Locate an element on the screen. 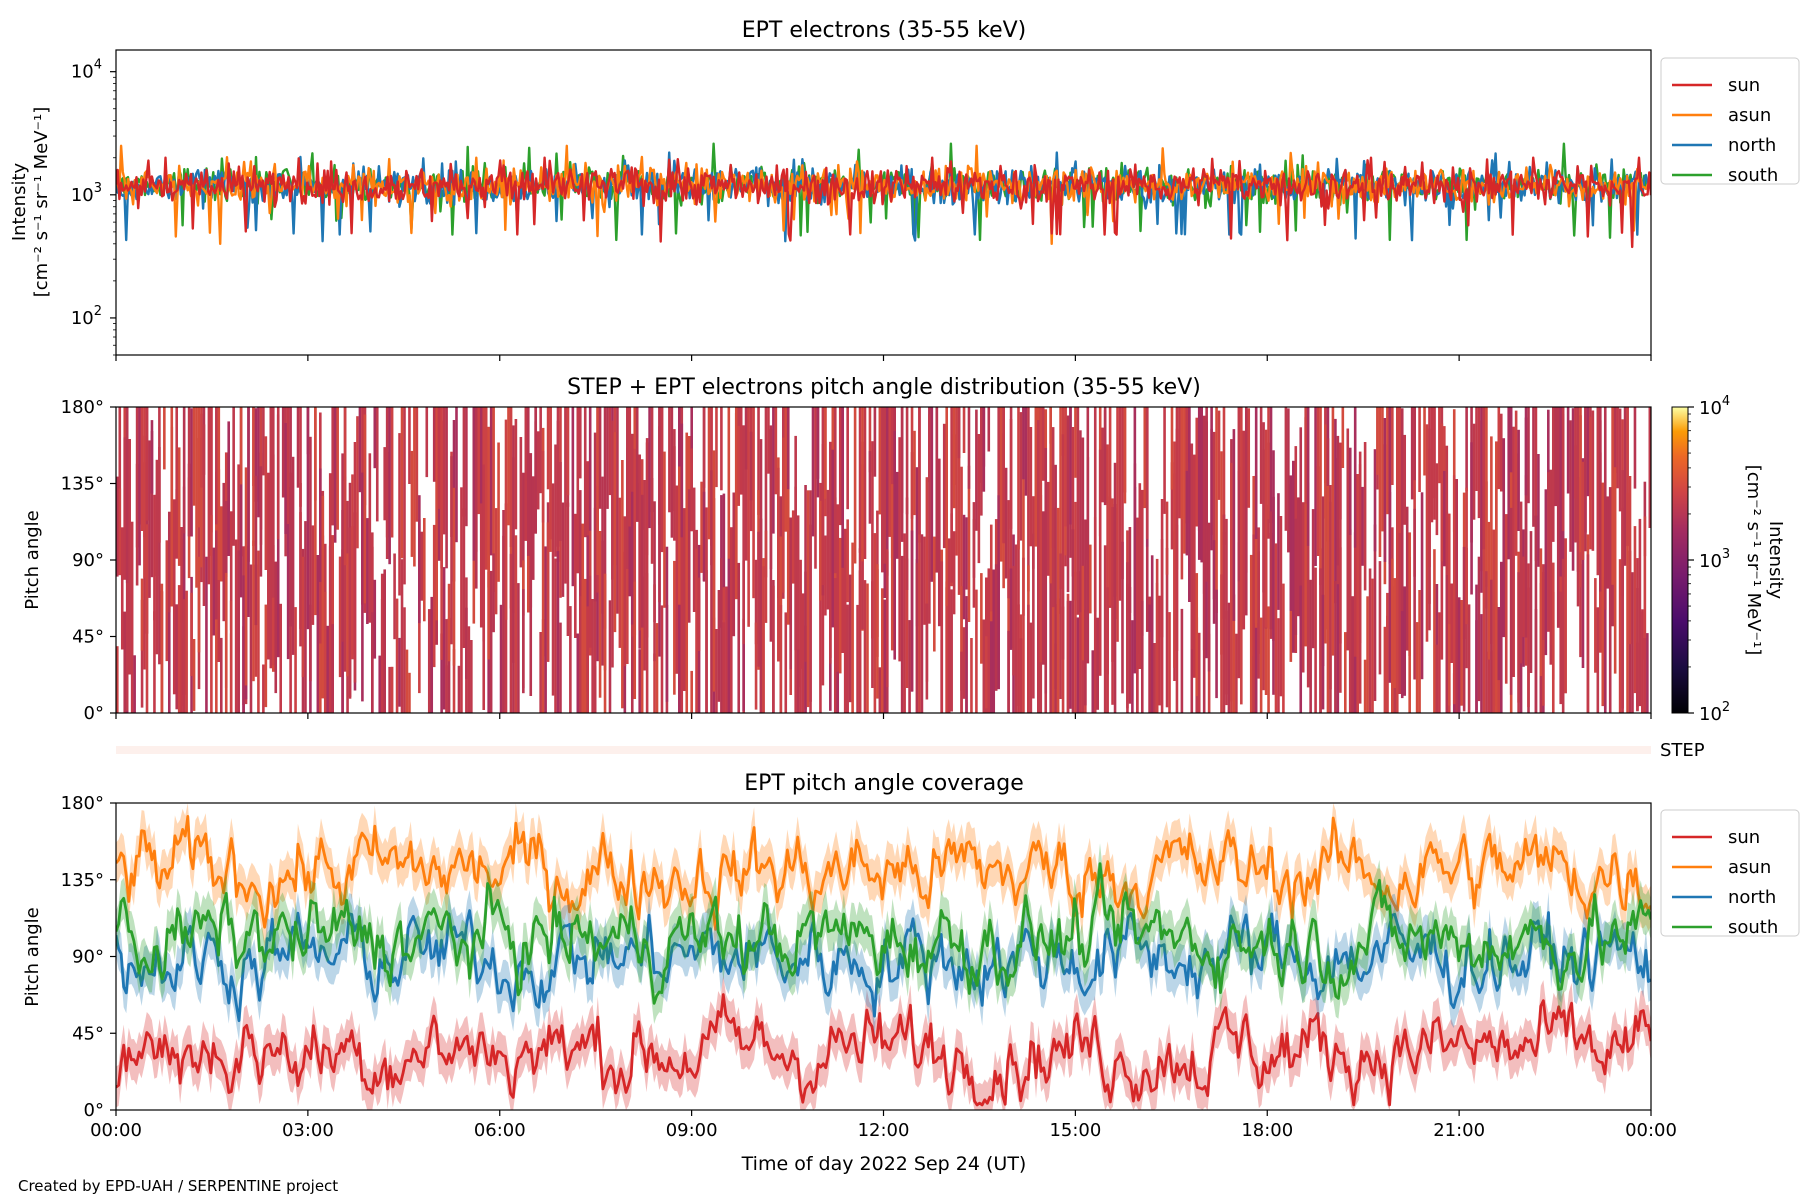  panel1-ylabel-units: [cm⁻² s⁻¹ sr⁻¹ MeV⁻¹] is located at coordinates (41, 202).